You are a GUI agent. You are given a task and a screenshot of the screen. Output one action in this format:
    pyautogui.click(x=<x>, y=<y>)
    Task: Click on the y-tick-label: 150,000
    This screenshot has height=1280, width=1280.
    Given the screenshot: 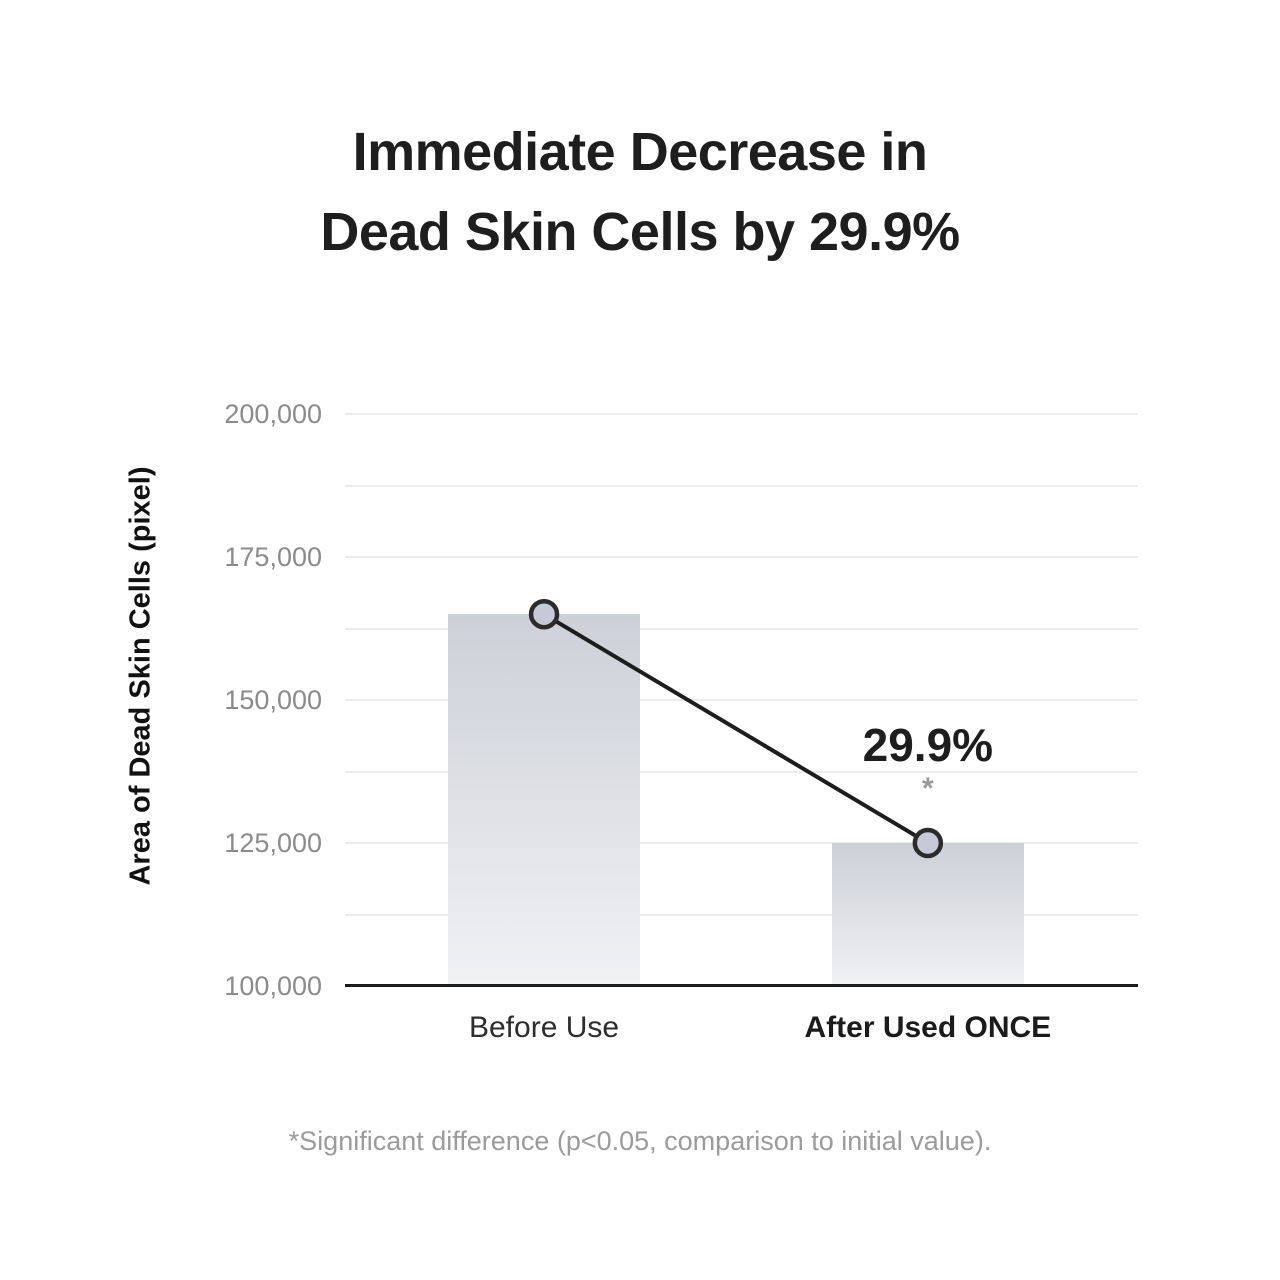 What is the action you would take?
    pyautogui.click(x=273, y=700)
    